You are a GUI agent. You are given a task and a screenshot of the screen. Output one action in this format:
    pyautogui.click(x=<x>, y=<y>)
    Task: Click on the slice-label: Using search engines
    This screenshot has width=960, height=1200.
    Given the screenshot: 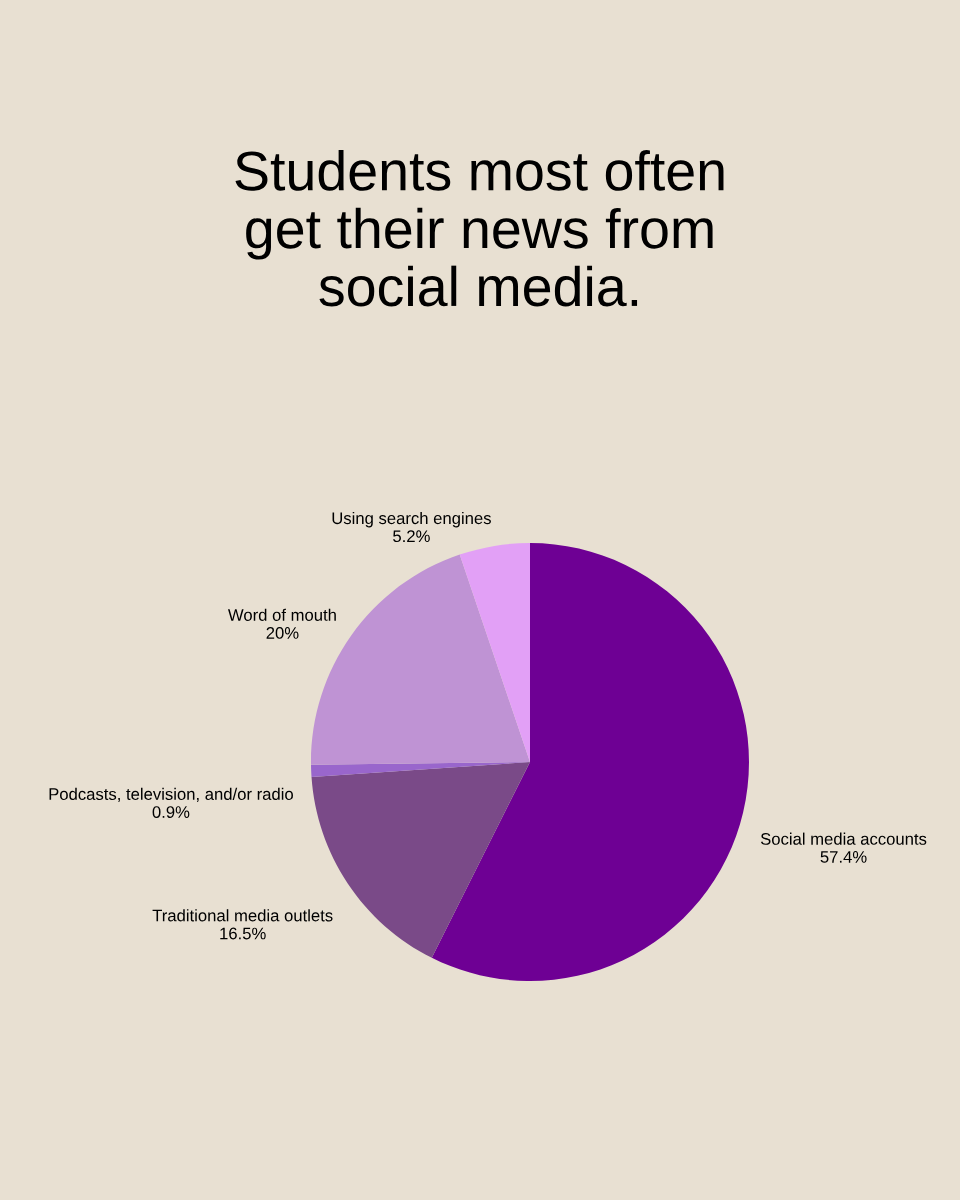 What is the action you would take?
    pyautogui.click(x=411, y=519)
    